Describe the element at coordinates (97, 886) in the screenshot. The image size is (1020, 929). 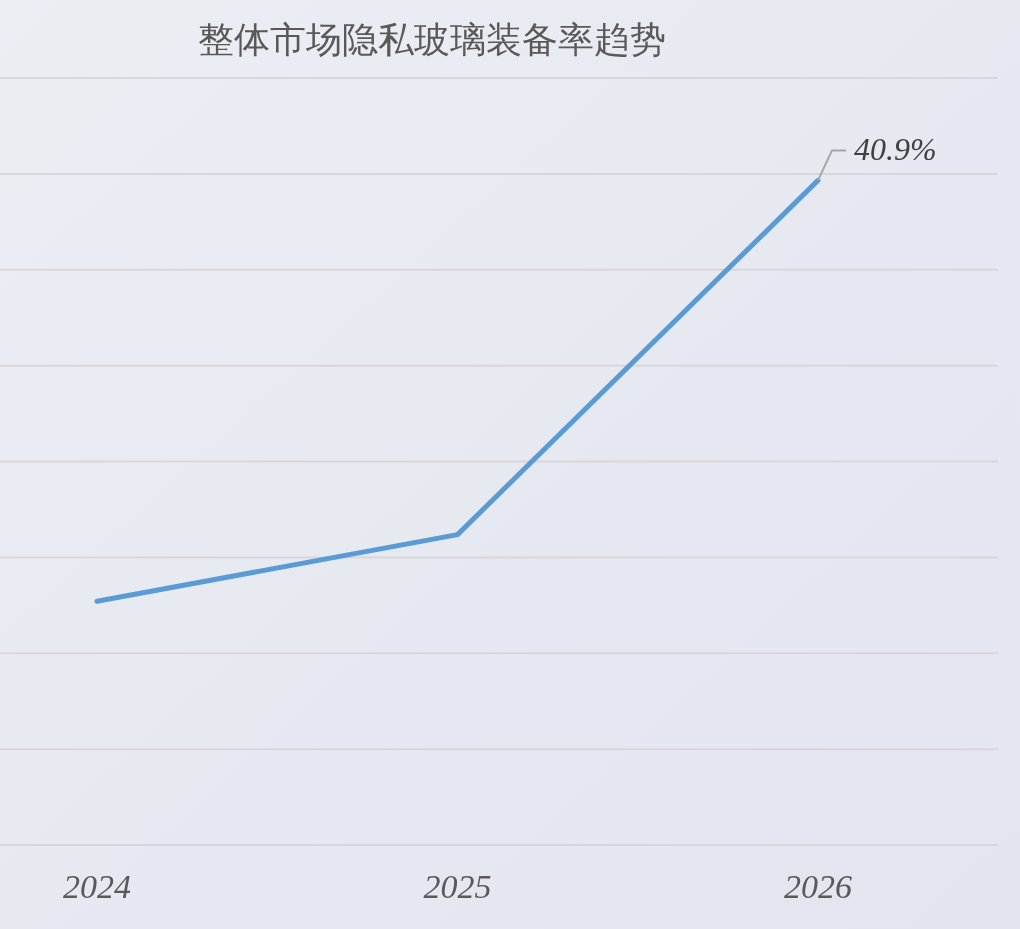
I see `x-tick-label: 2024` at that location.